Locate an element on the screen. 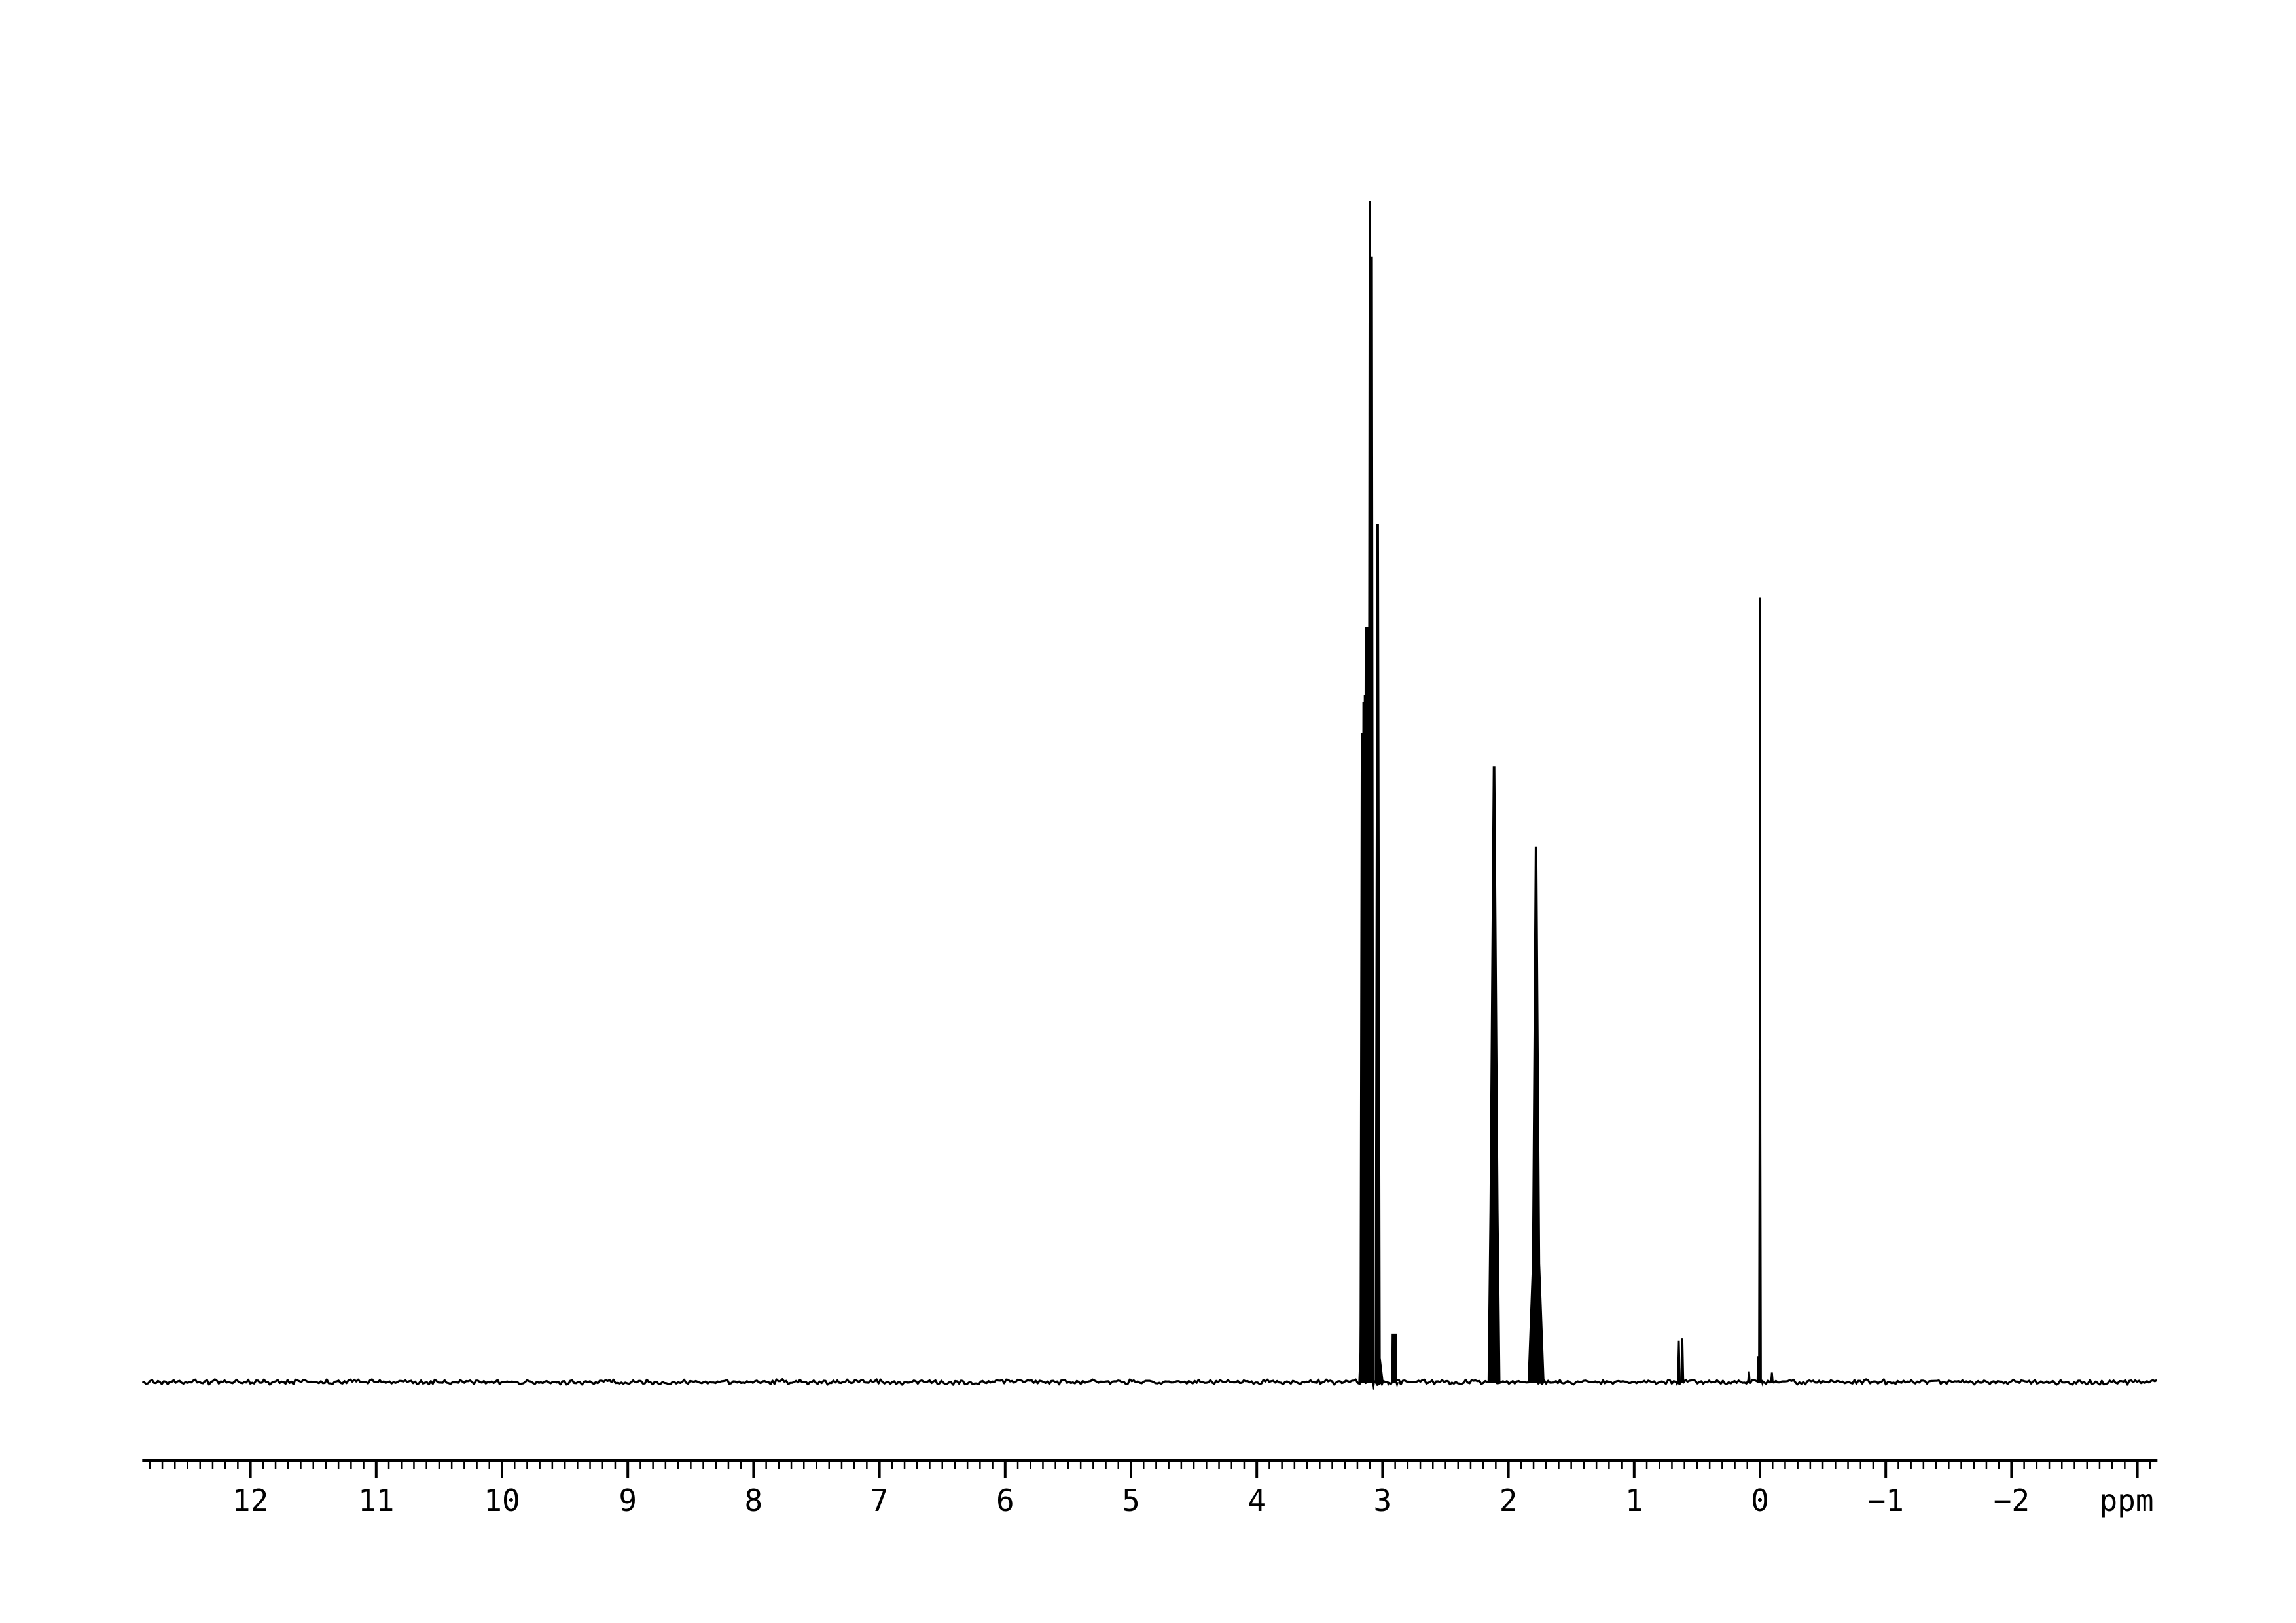 The image size is (2296, 1623). axis-tick-label: −1 is located at coordinates (1886, 1500).